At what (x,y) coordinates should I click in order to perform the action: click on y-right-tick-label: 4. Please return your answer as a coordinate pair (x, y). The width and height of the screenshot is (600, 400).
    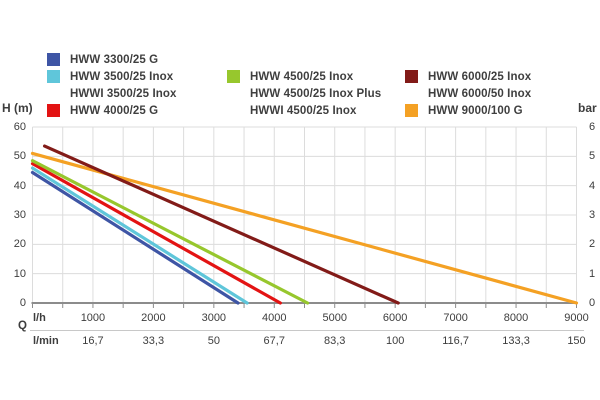
    Looking at the image, I should click on (592, 185).